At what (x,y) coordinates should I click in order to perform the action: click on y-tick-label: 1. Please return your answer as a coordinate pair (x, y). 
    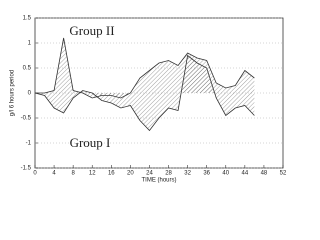
    Looking at the image, I should click on (30, 44).